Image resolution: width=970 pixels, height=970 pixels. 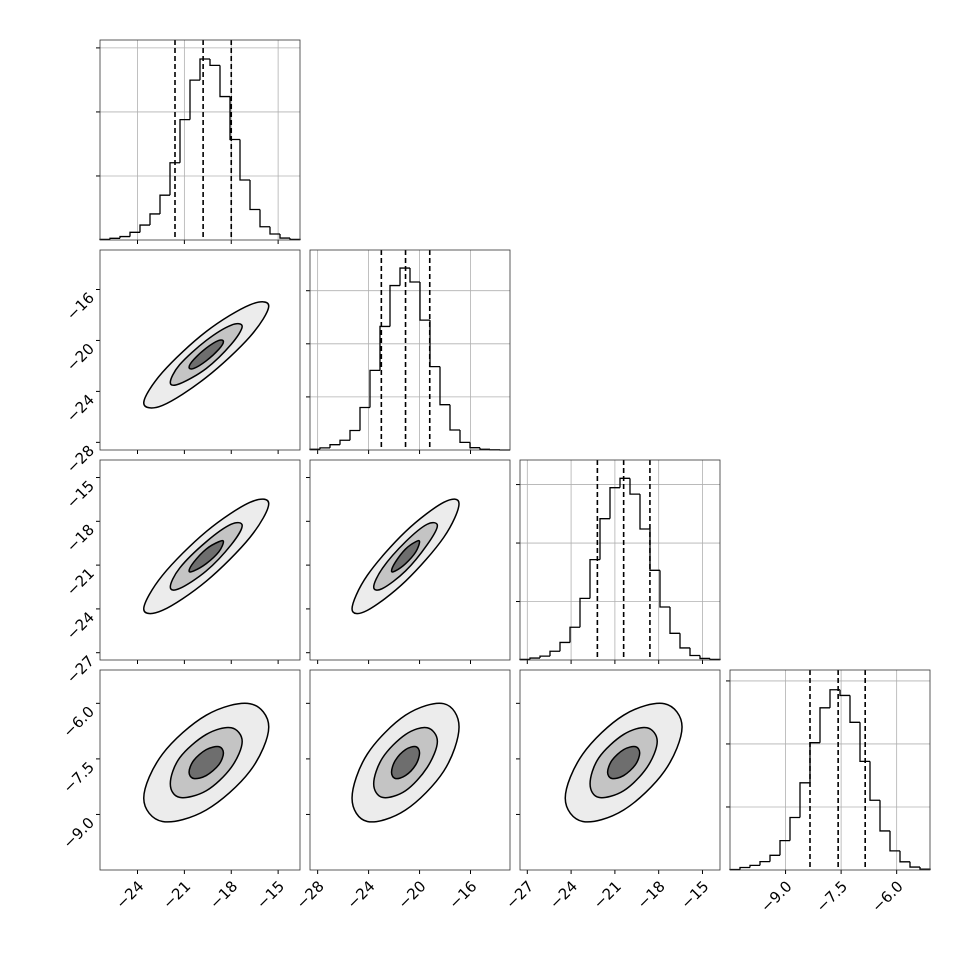 What do you see at coordinates (887, 896) in the screenshot?
I see `x-tick-label: −6.0` at bounding box center [887, 896].